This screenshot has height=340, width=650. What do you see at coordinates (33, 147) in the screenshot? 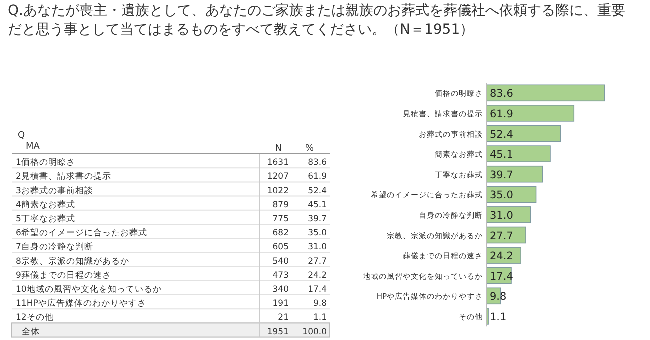
I see `text: MA` at bounding box center [33, 147].